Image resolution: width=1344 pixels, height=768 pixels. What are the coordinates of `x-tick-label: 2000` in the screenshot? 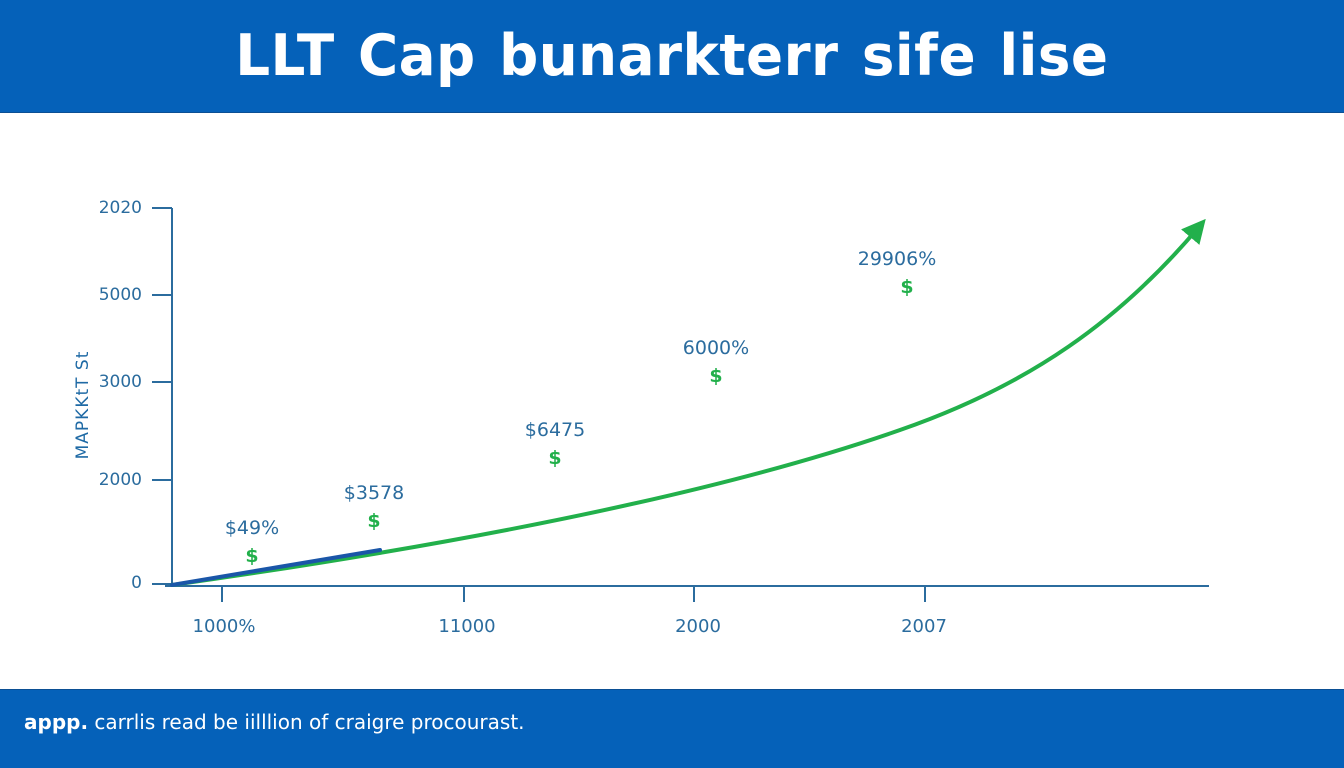 It's located at (698, 626).